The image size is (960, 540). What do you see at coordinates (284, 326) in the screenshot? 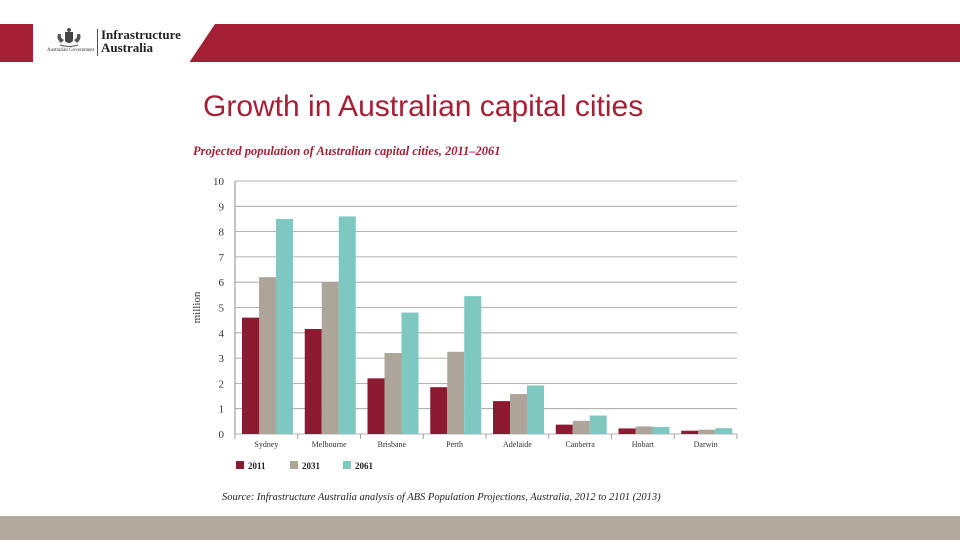
I see `bar-2061-sydney` at bounding box center [284, 326].